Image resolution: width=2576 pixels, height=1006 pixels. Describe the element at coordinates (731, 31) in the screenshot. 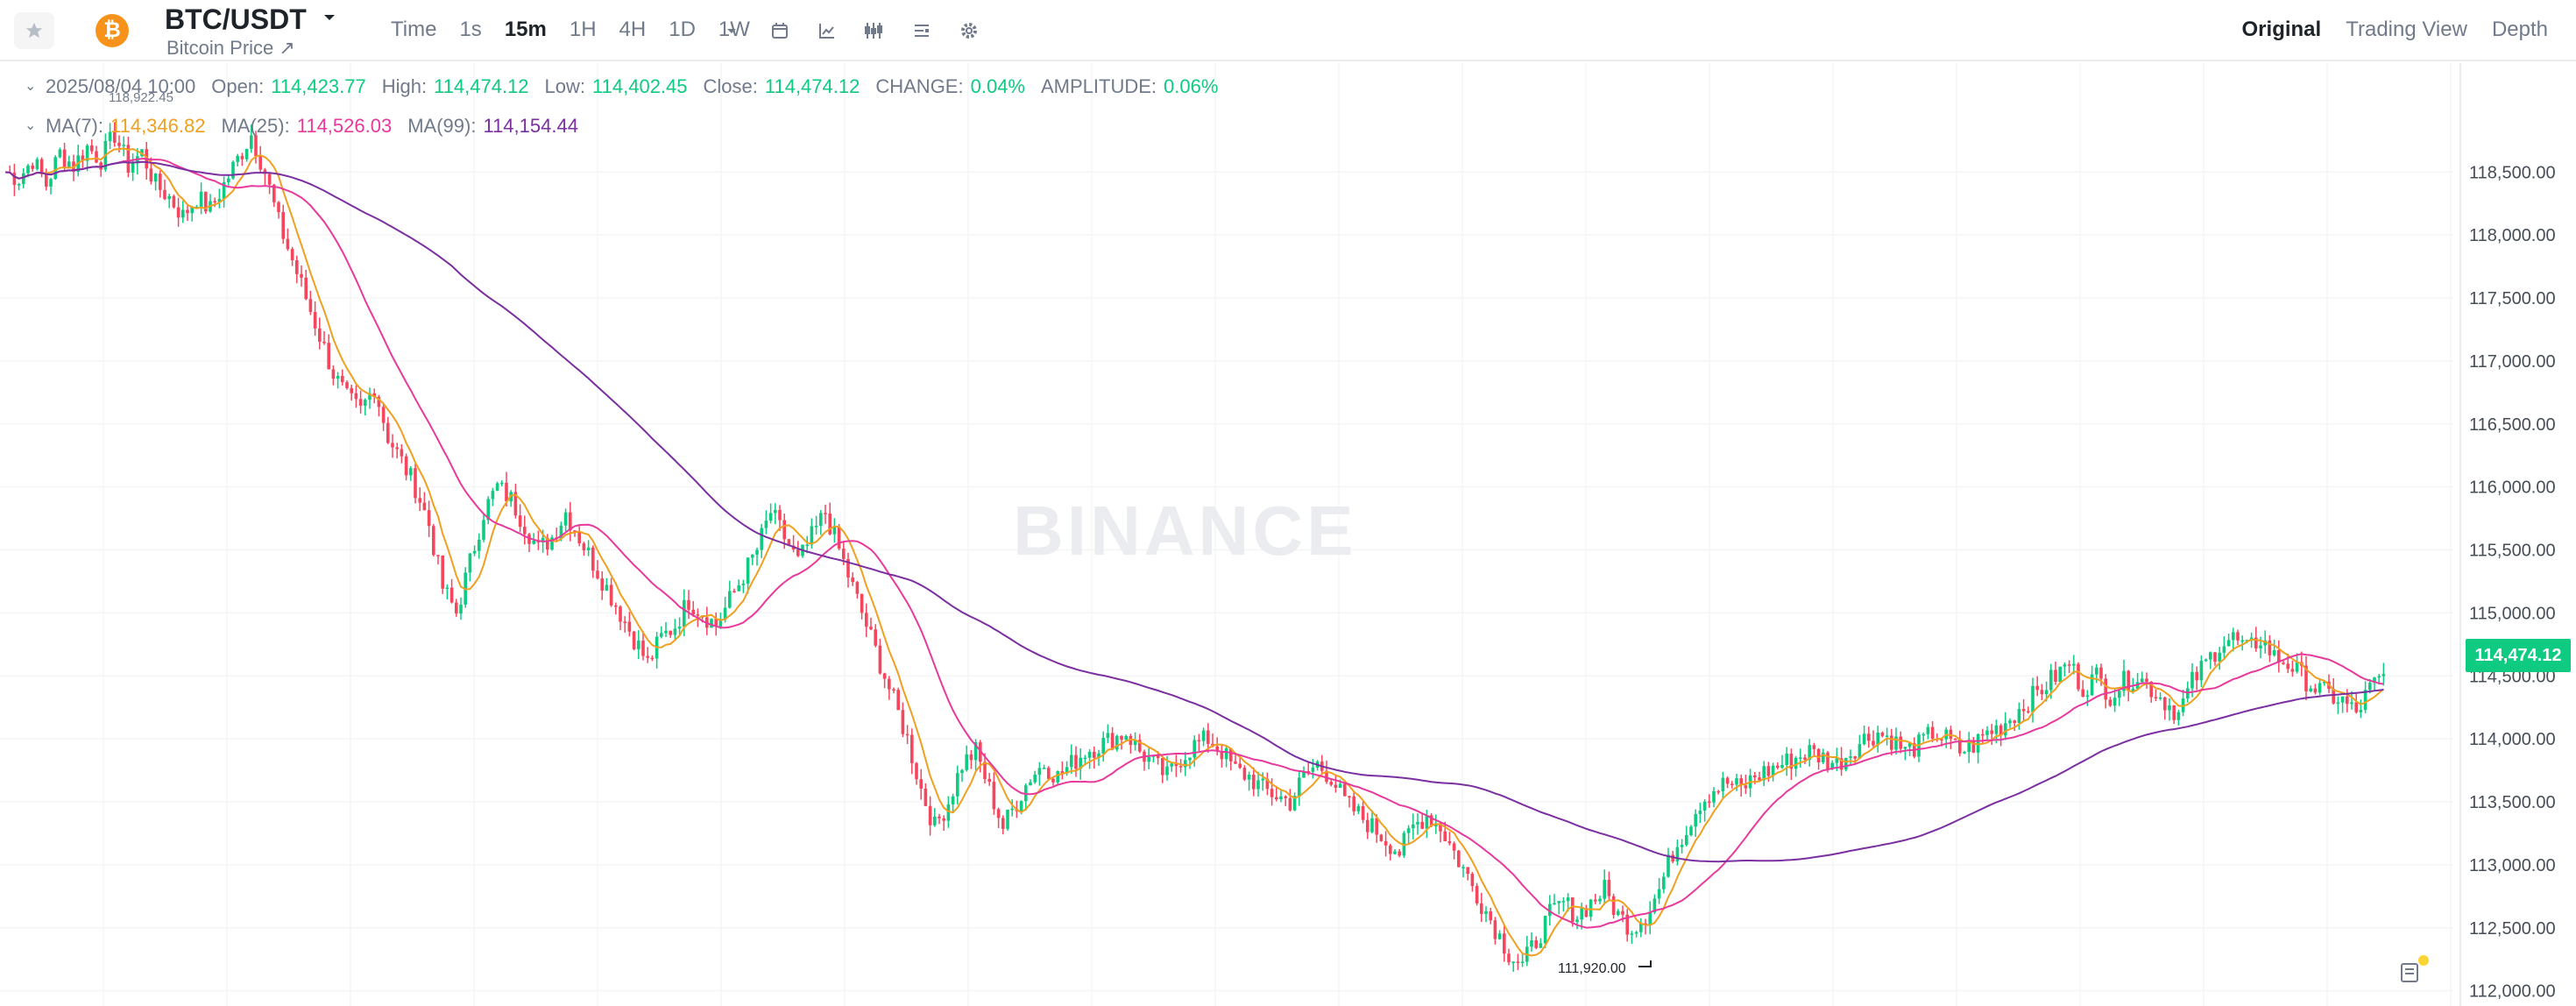

I see `more-intervals-dropdown-icon` at that location.